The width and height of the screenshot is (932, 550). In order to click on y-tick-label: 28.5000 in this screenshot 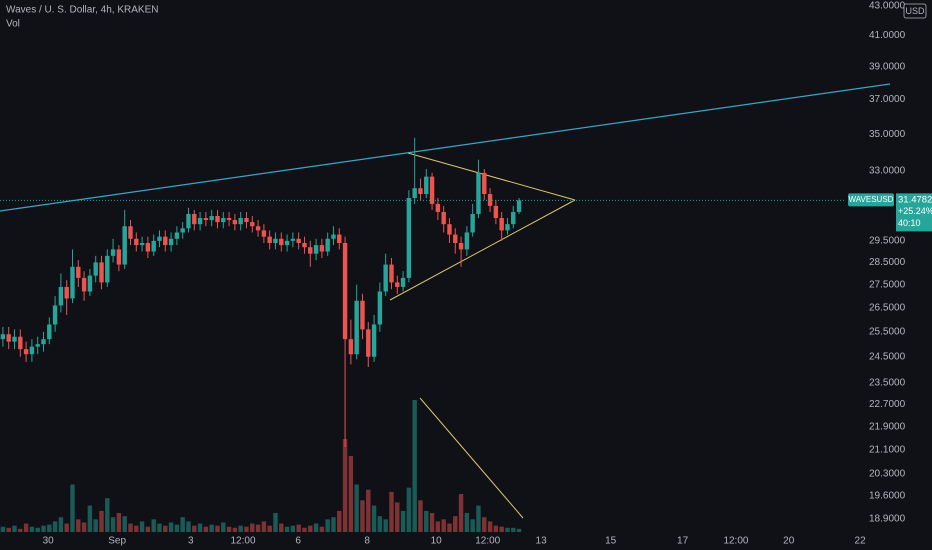, I will do `click(887, 262)`.